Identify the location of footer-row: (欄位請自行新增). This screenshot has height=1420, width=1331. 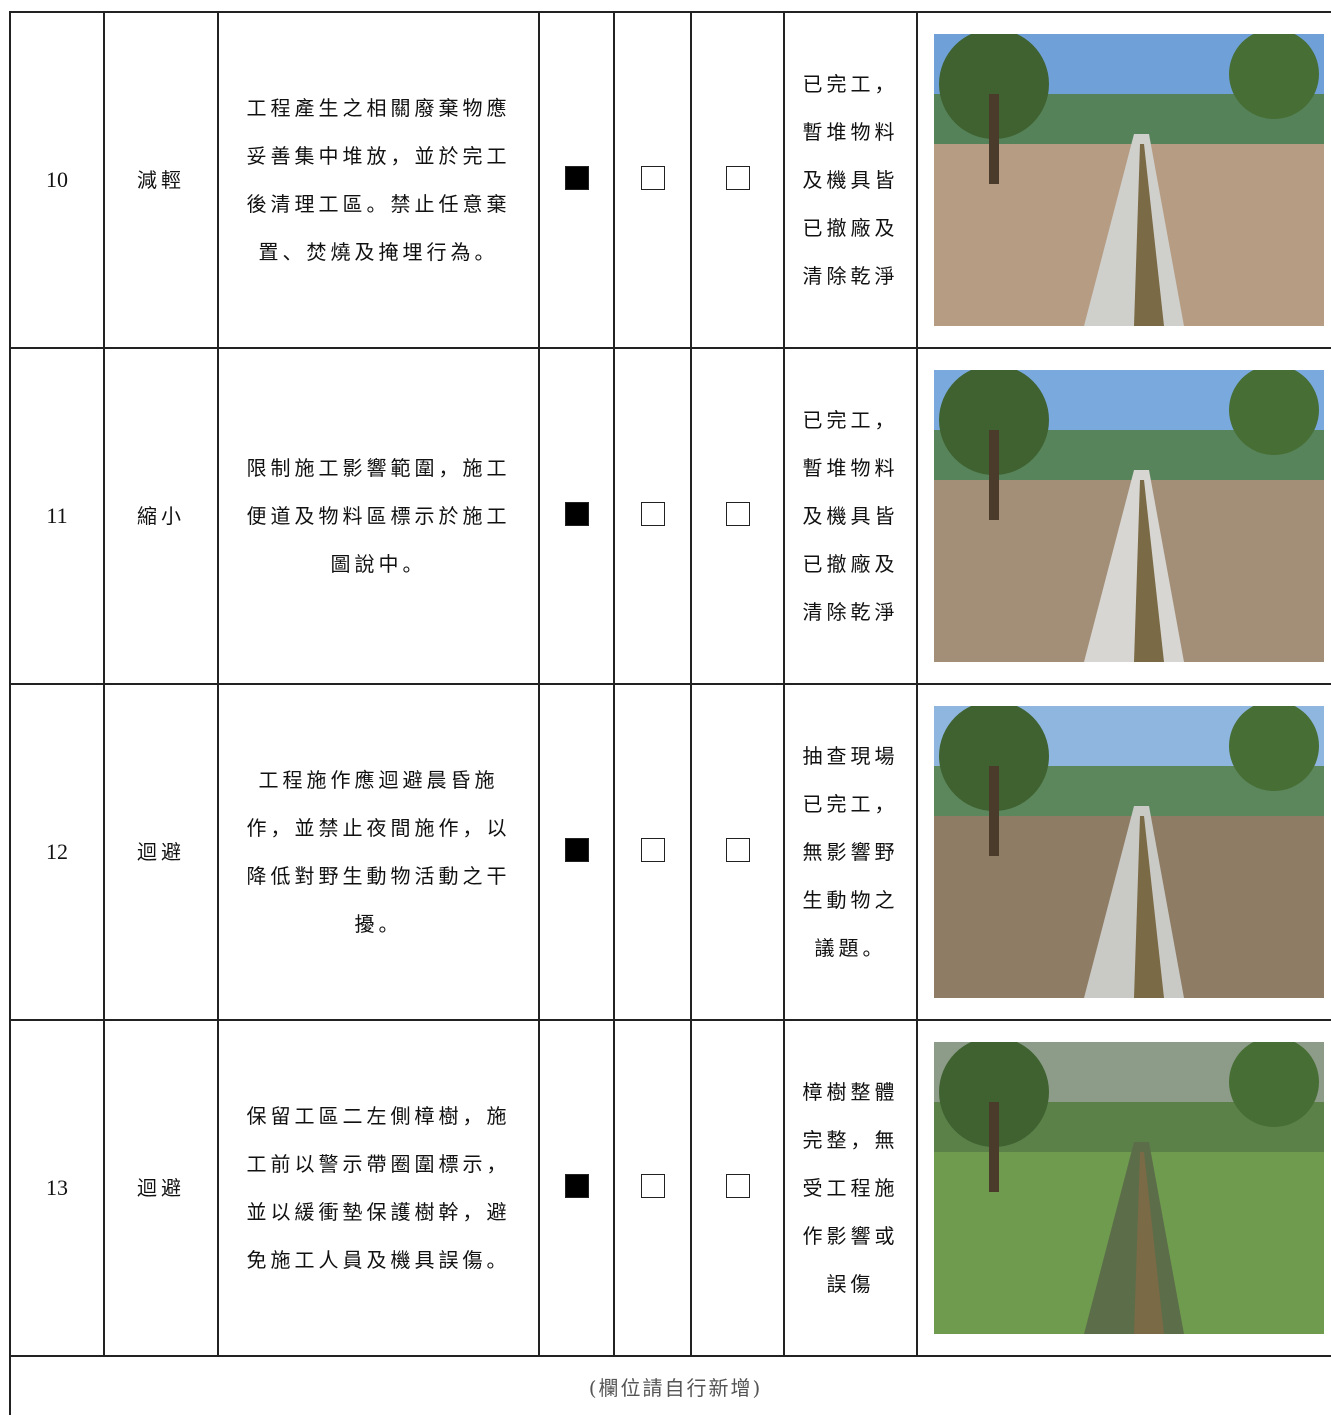
(670, 1385).